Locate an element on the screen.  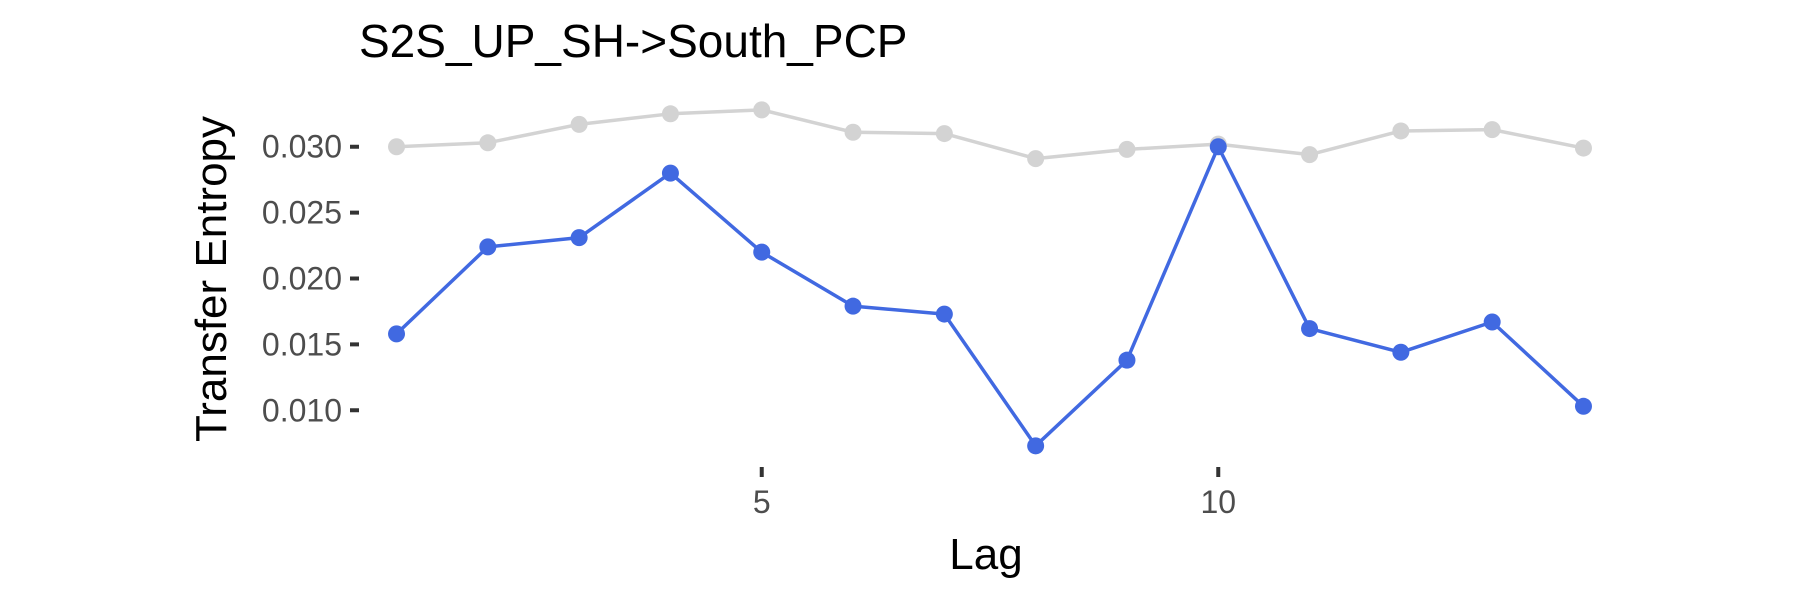
y-tick-label: 0.025 is located at coordinates (302, 213).